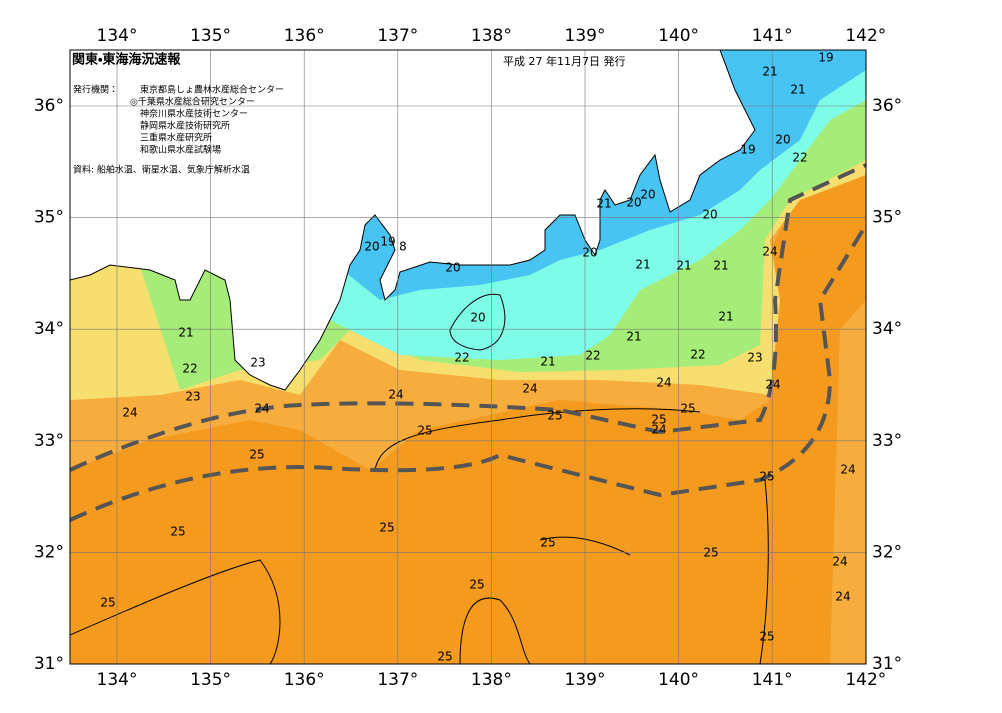 This screenshot has width=1002, height=713. What do you see at coordinates (180, 150) in the screenshot?
I see `issuer: 和歌山県水産試験場` at bounding box center [180, 150].